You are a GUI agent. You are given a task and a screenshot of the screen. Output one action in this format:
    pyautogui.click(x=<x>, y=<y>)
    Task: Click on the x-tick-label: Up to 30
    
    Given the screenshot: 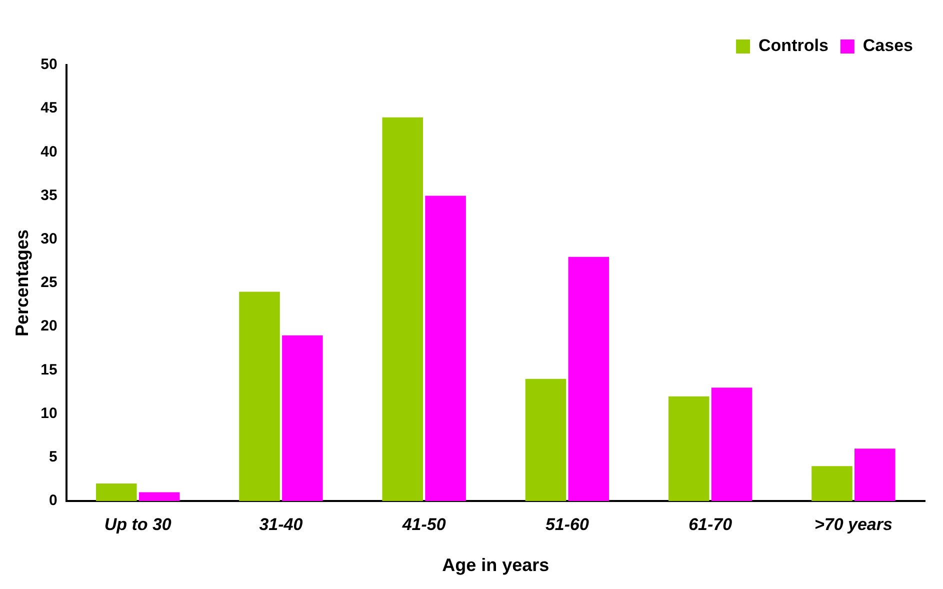 What is the action you would take?
    pyautogui.click(x=138, y=524)
    